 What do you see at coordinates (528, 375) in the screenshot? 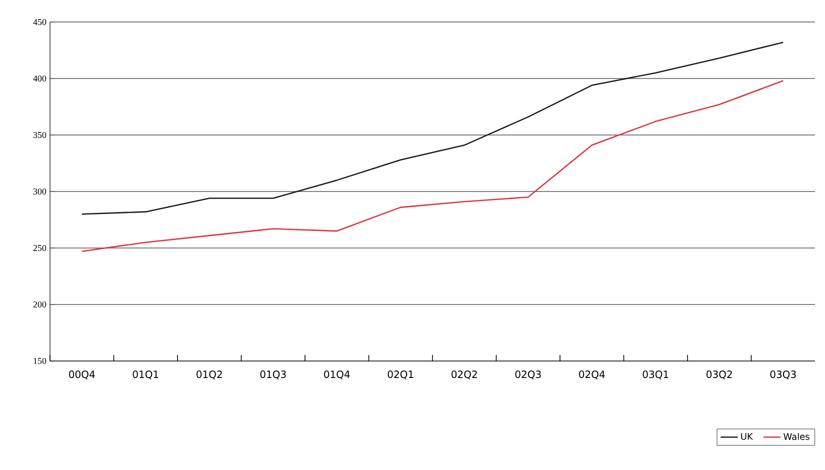
I see `x-tick-label: 02Q3` at bounding box center [528, 375].